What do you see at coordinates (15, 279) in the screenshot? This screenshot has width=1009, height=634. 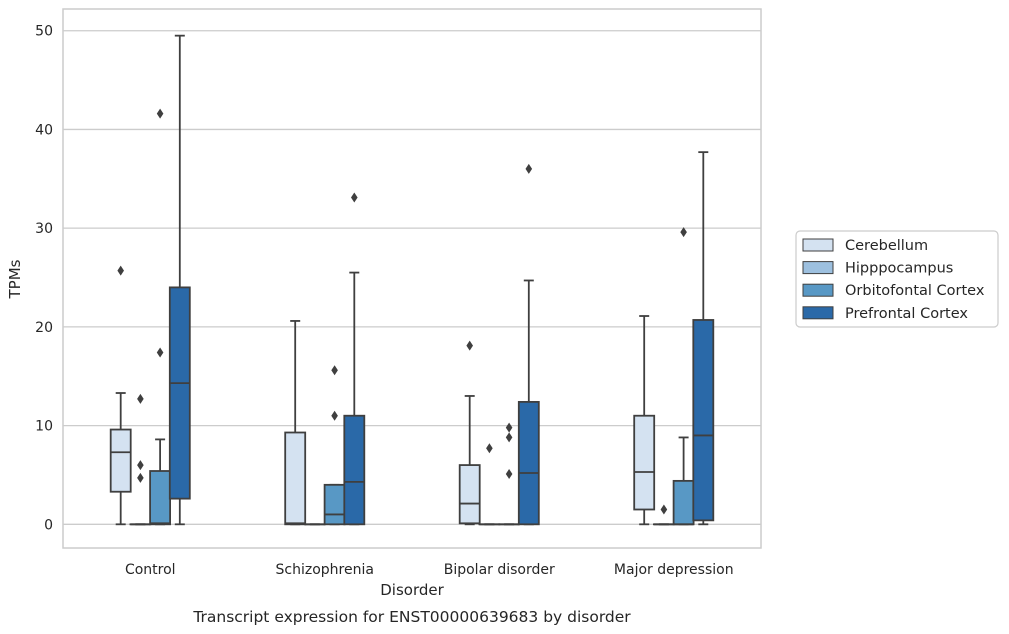 I see `y-axis-label: TPMs` at bounding box center [15, 279].